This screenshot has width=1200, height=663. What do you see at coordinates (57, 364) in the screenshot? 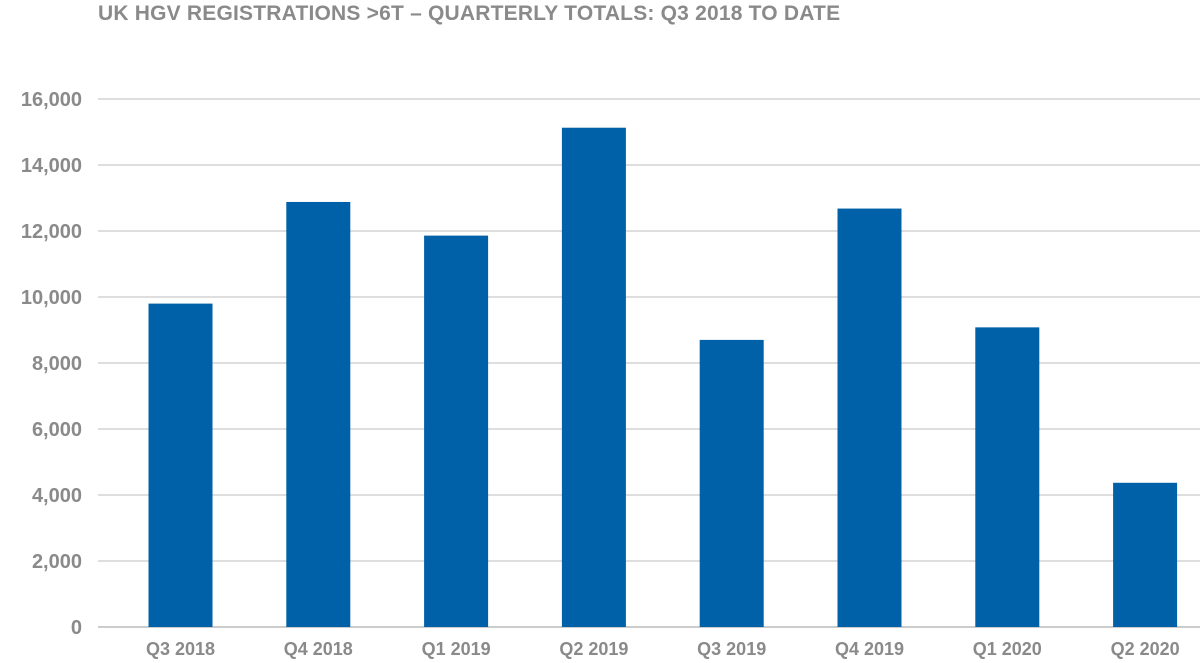
I see `y-tick-label: 8,000` at bounding box center [57, 364].